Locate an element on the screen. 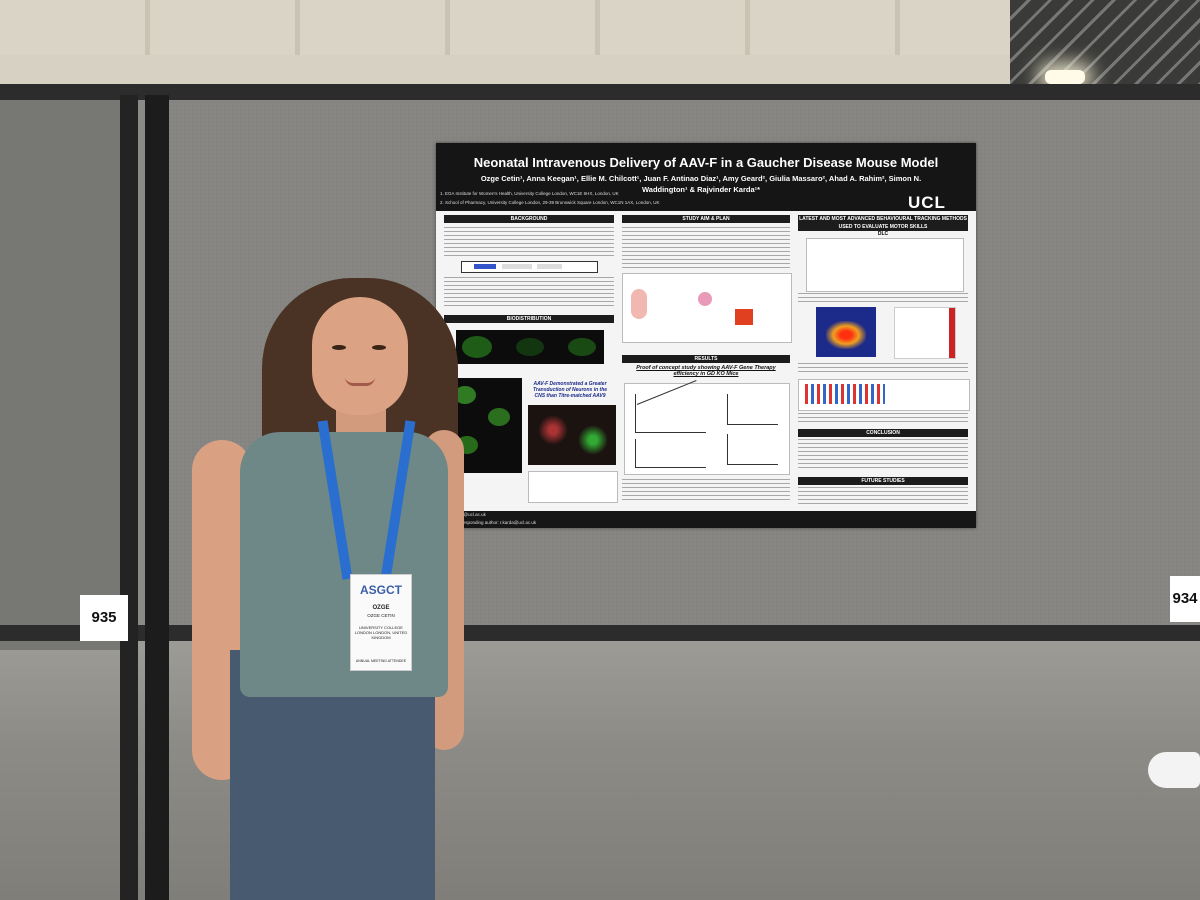 The image size is (1200, 900). section-heading: BIODISTRIBUTION is located at coordinates (529, 319).